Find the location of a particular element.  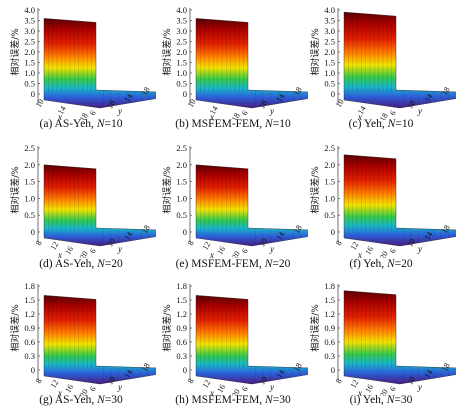

x-tick-label: 14 is located at coordinates (62, 110).